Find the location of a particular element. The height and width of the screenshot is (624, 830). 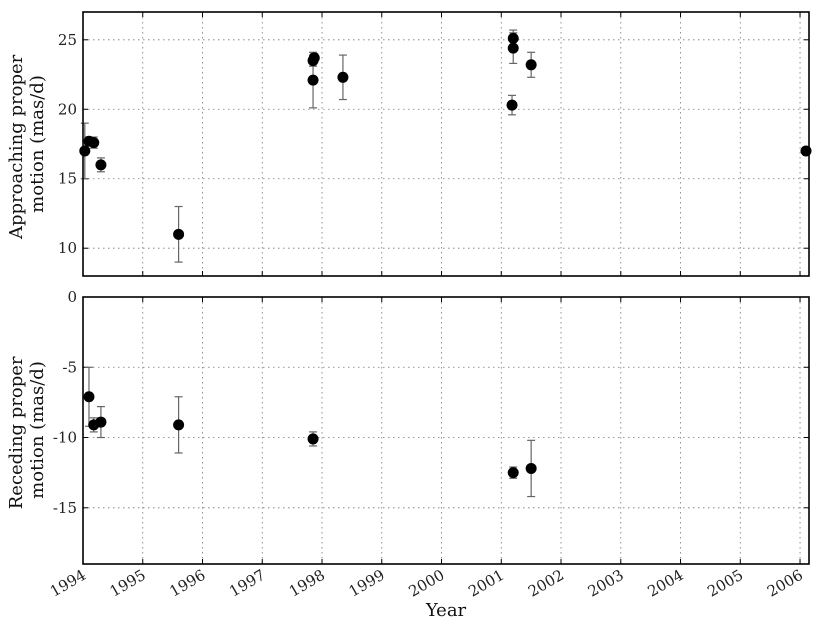

bottom-panel-y-tick-labels: 0 -5 -10 -15 is located at coordinates (65, 402).